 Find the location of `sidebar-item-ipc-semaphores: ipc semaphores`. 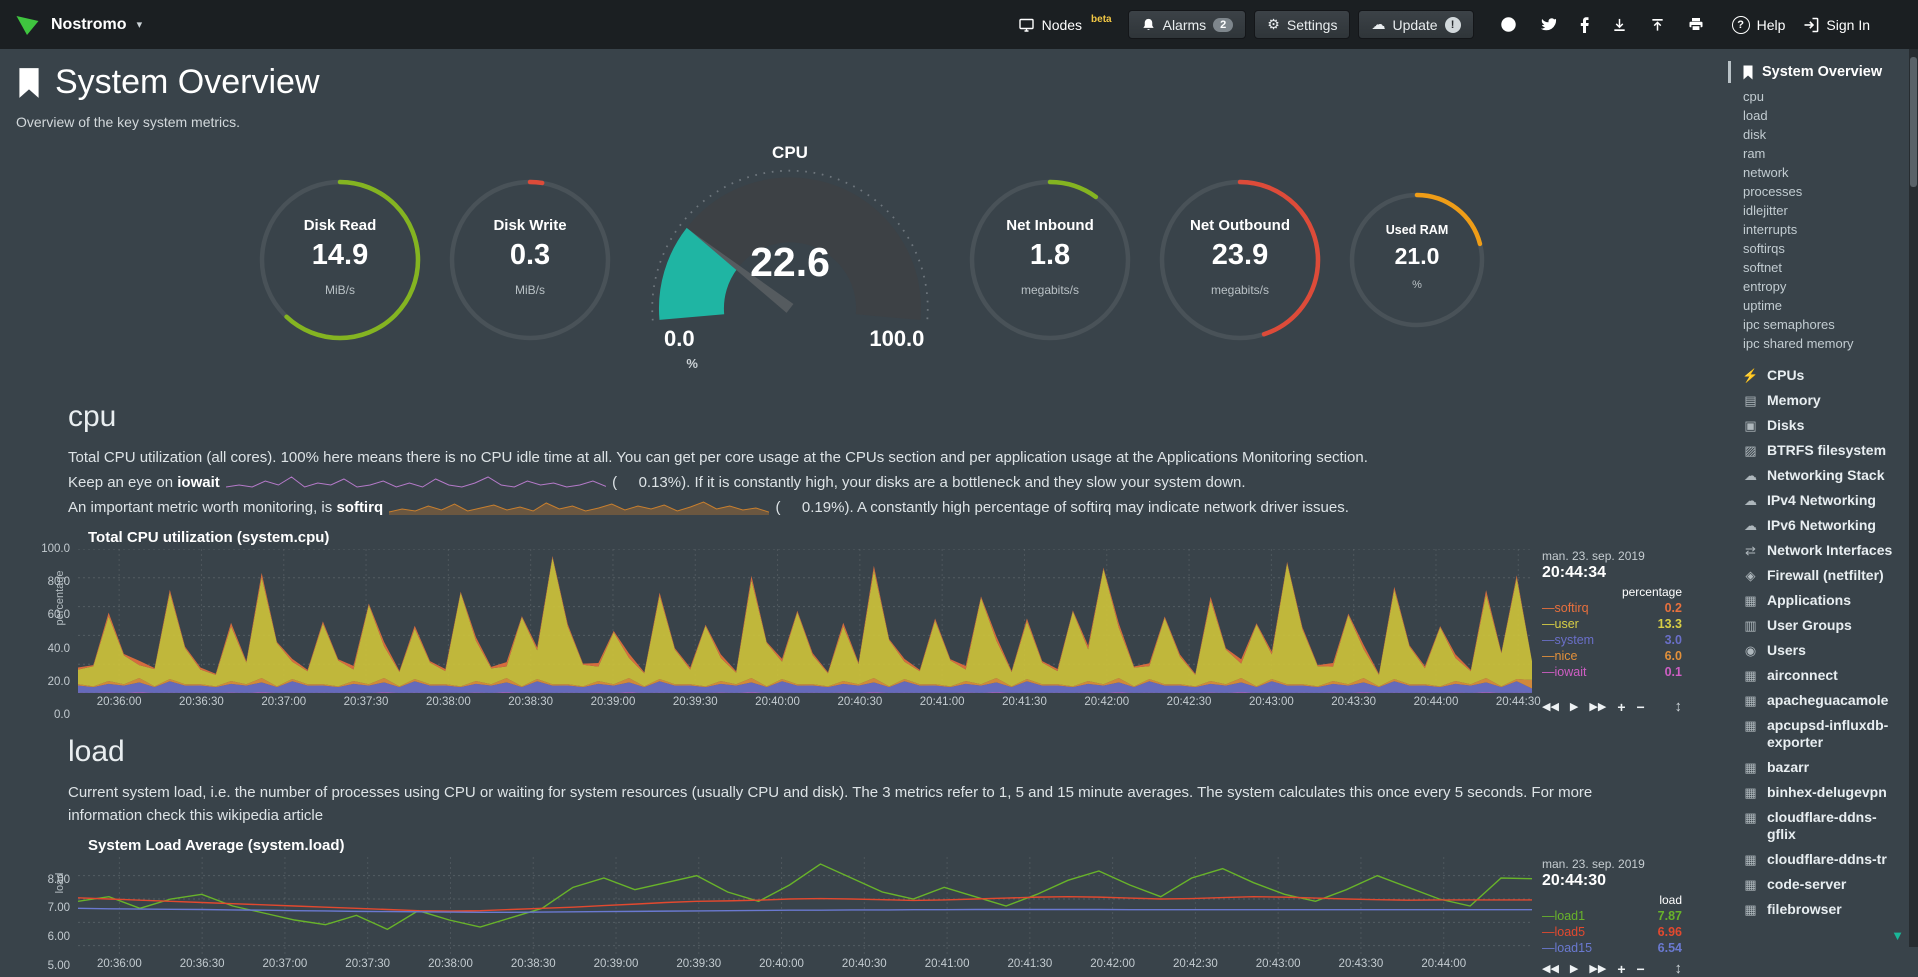

sidebar-item-ipc-semaphores: ipc semaphores is located at coordinates (1821, 324).